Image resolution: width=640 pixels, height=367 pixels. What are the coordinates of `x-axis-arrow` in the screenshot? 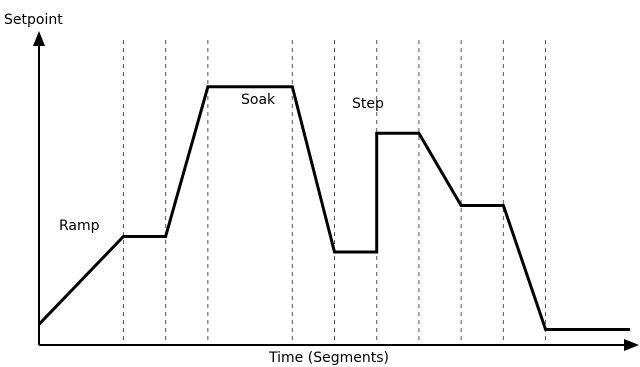 It's located at (631, 345).